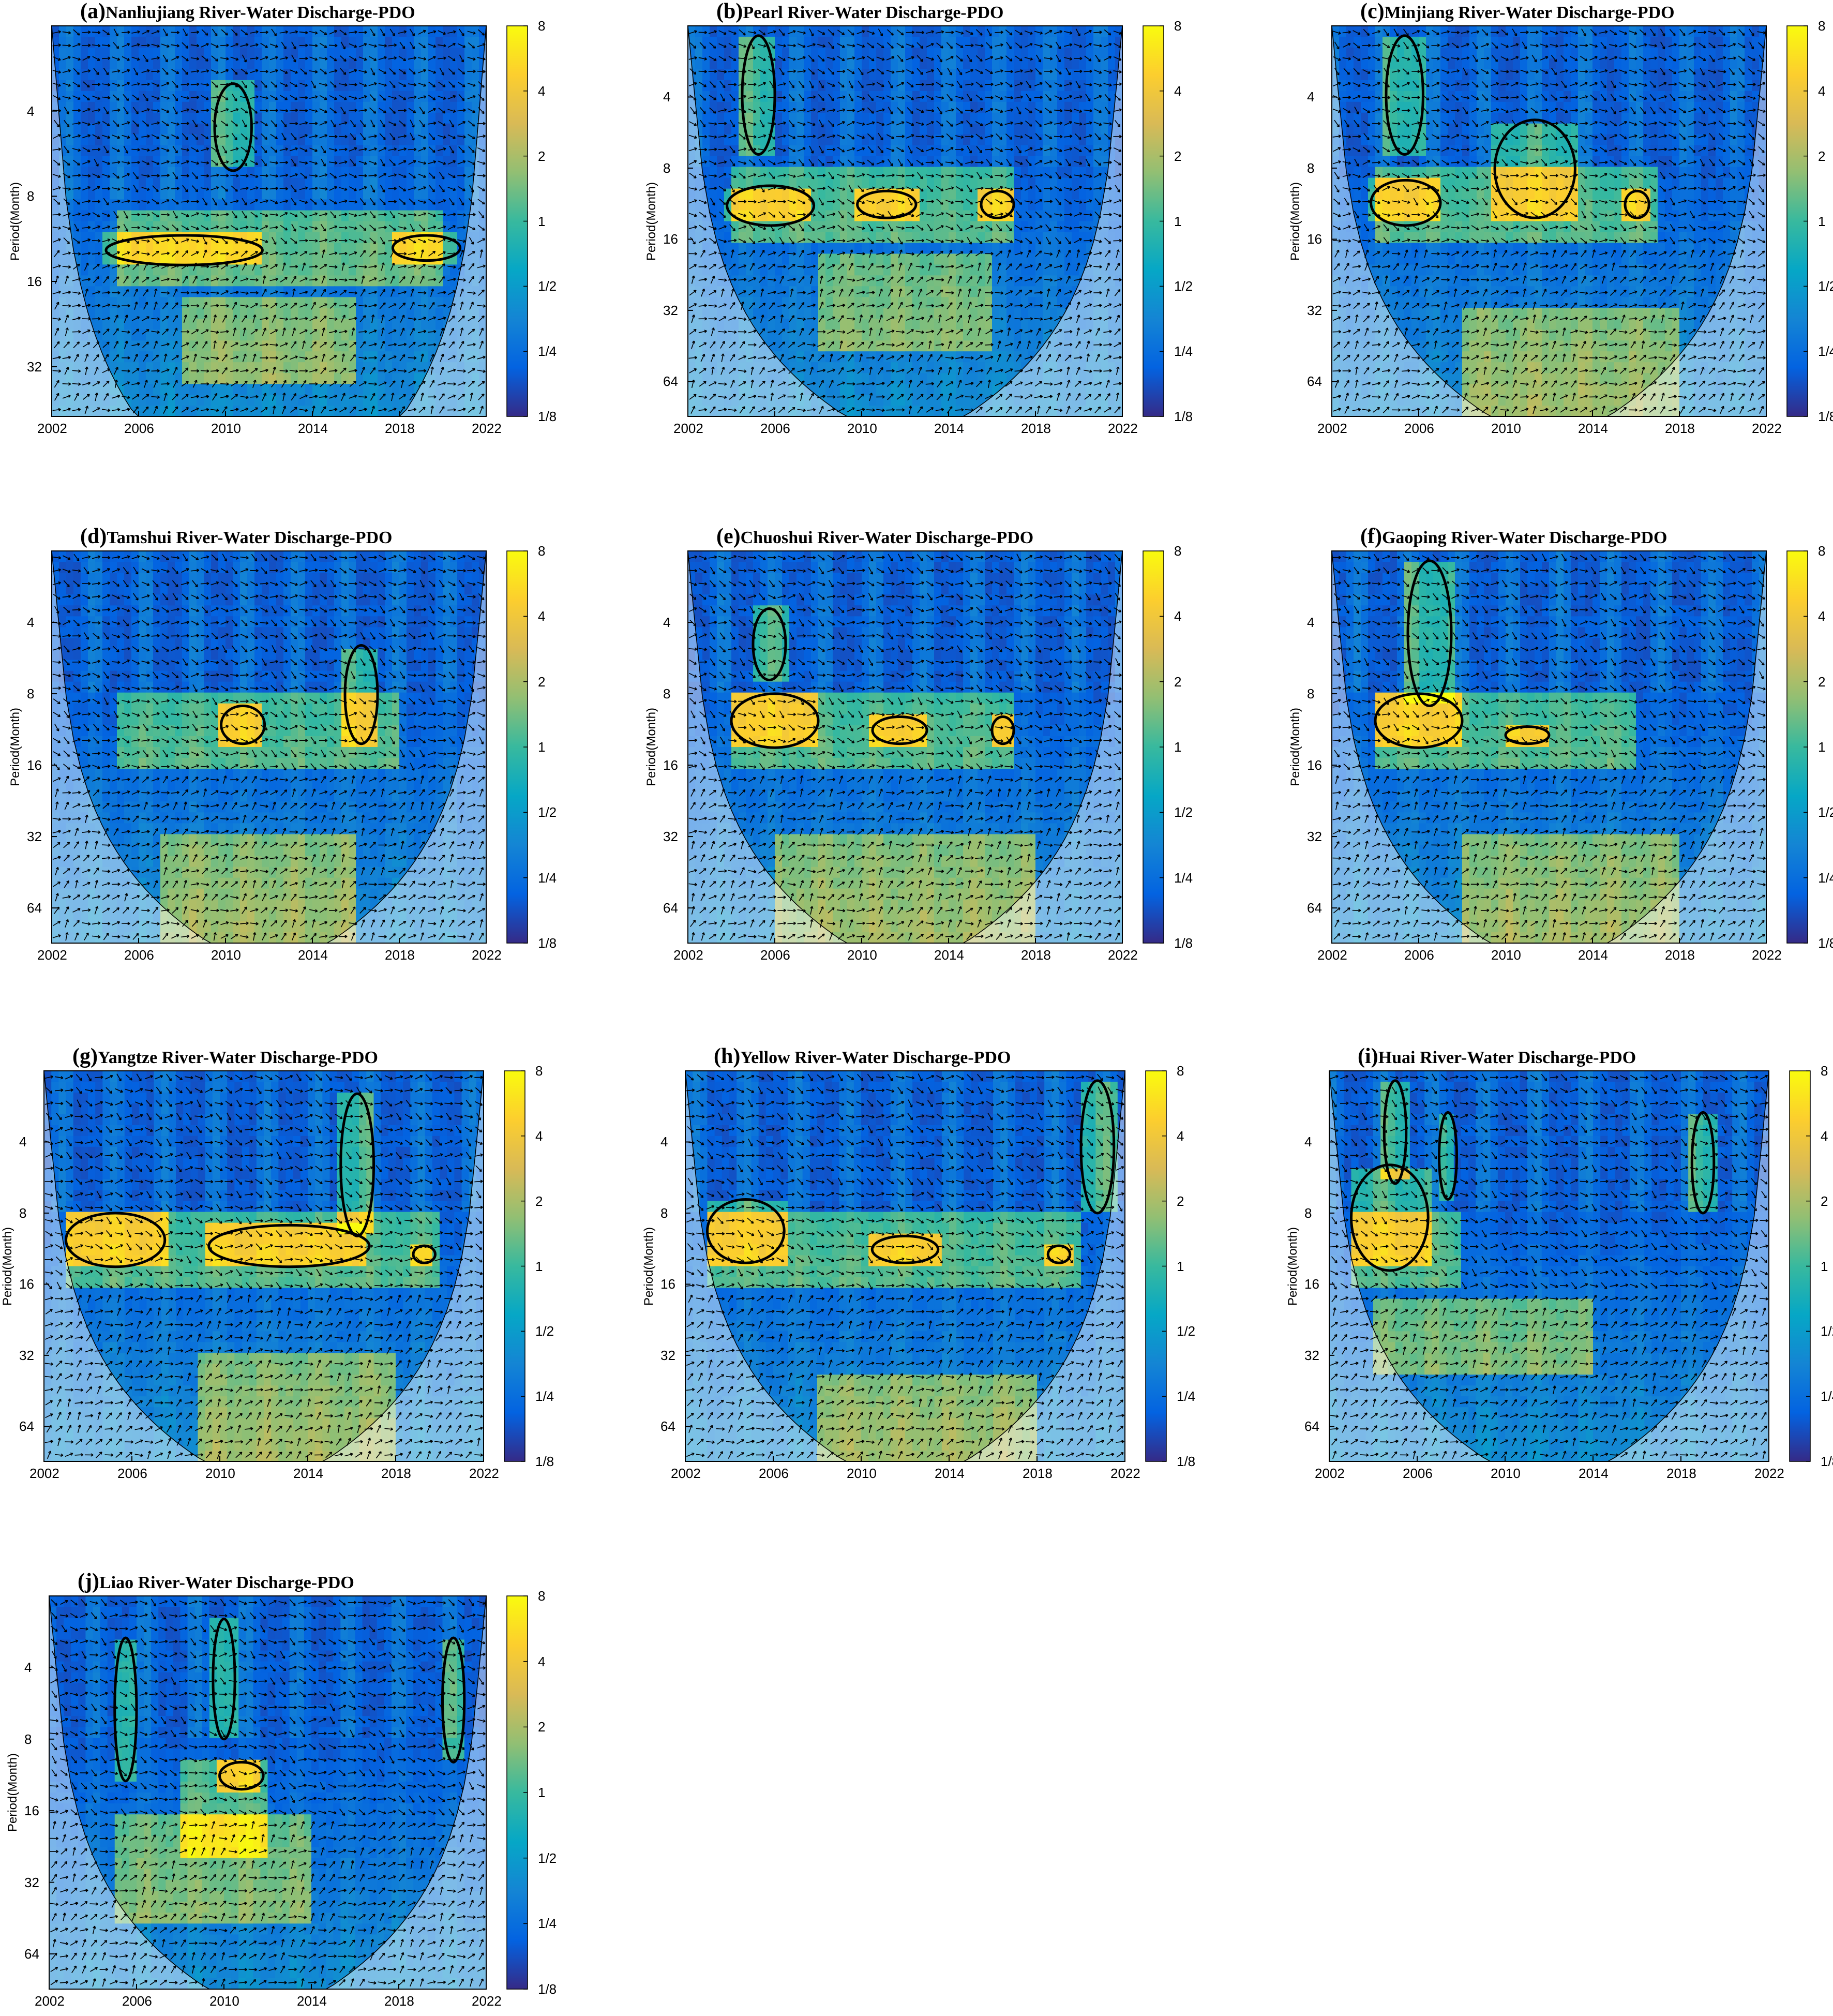  I want to click on x-tick-label: 2002, so click(52, 429).